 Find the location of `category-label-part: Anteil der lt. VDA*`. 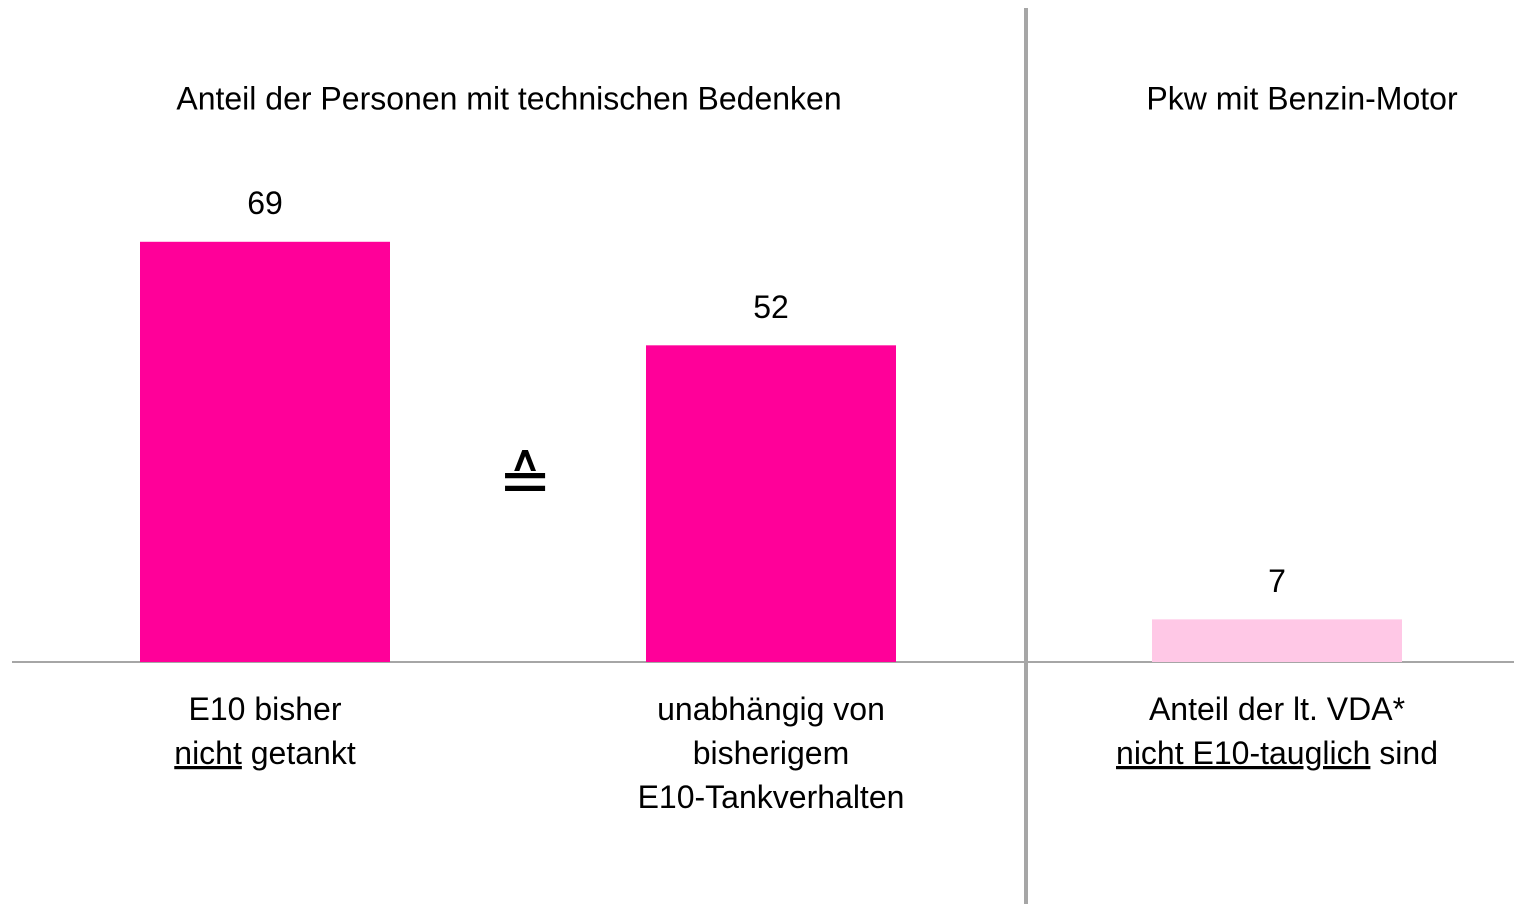

category-label-part: Anteil der lt. VDA* is located at coordinates (1277, 709).